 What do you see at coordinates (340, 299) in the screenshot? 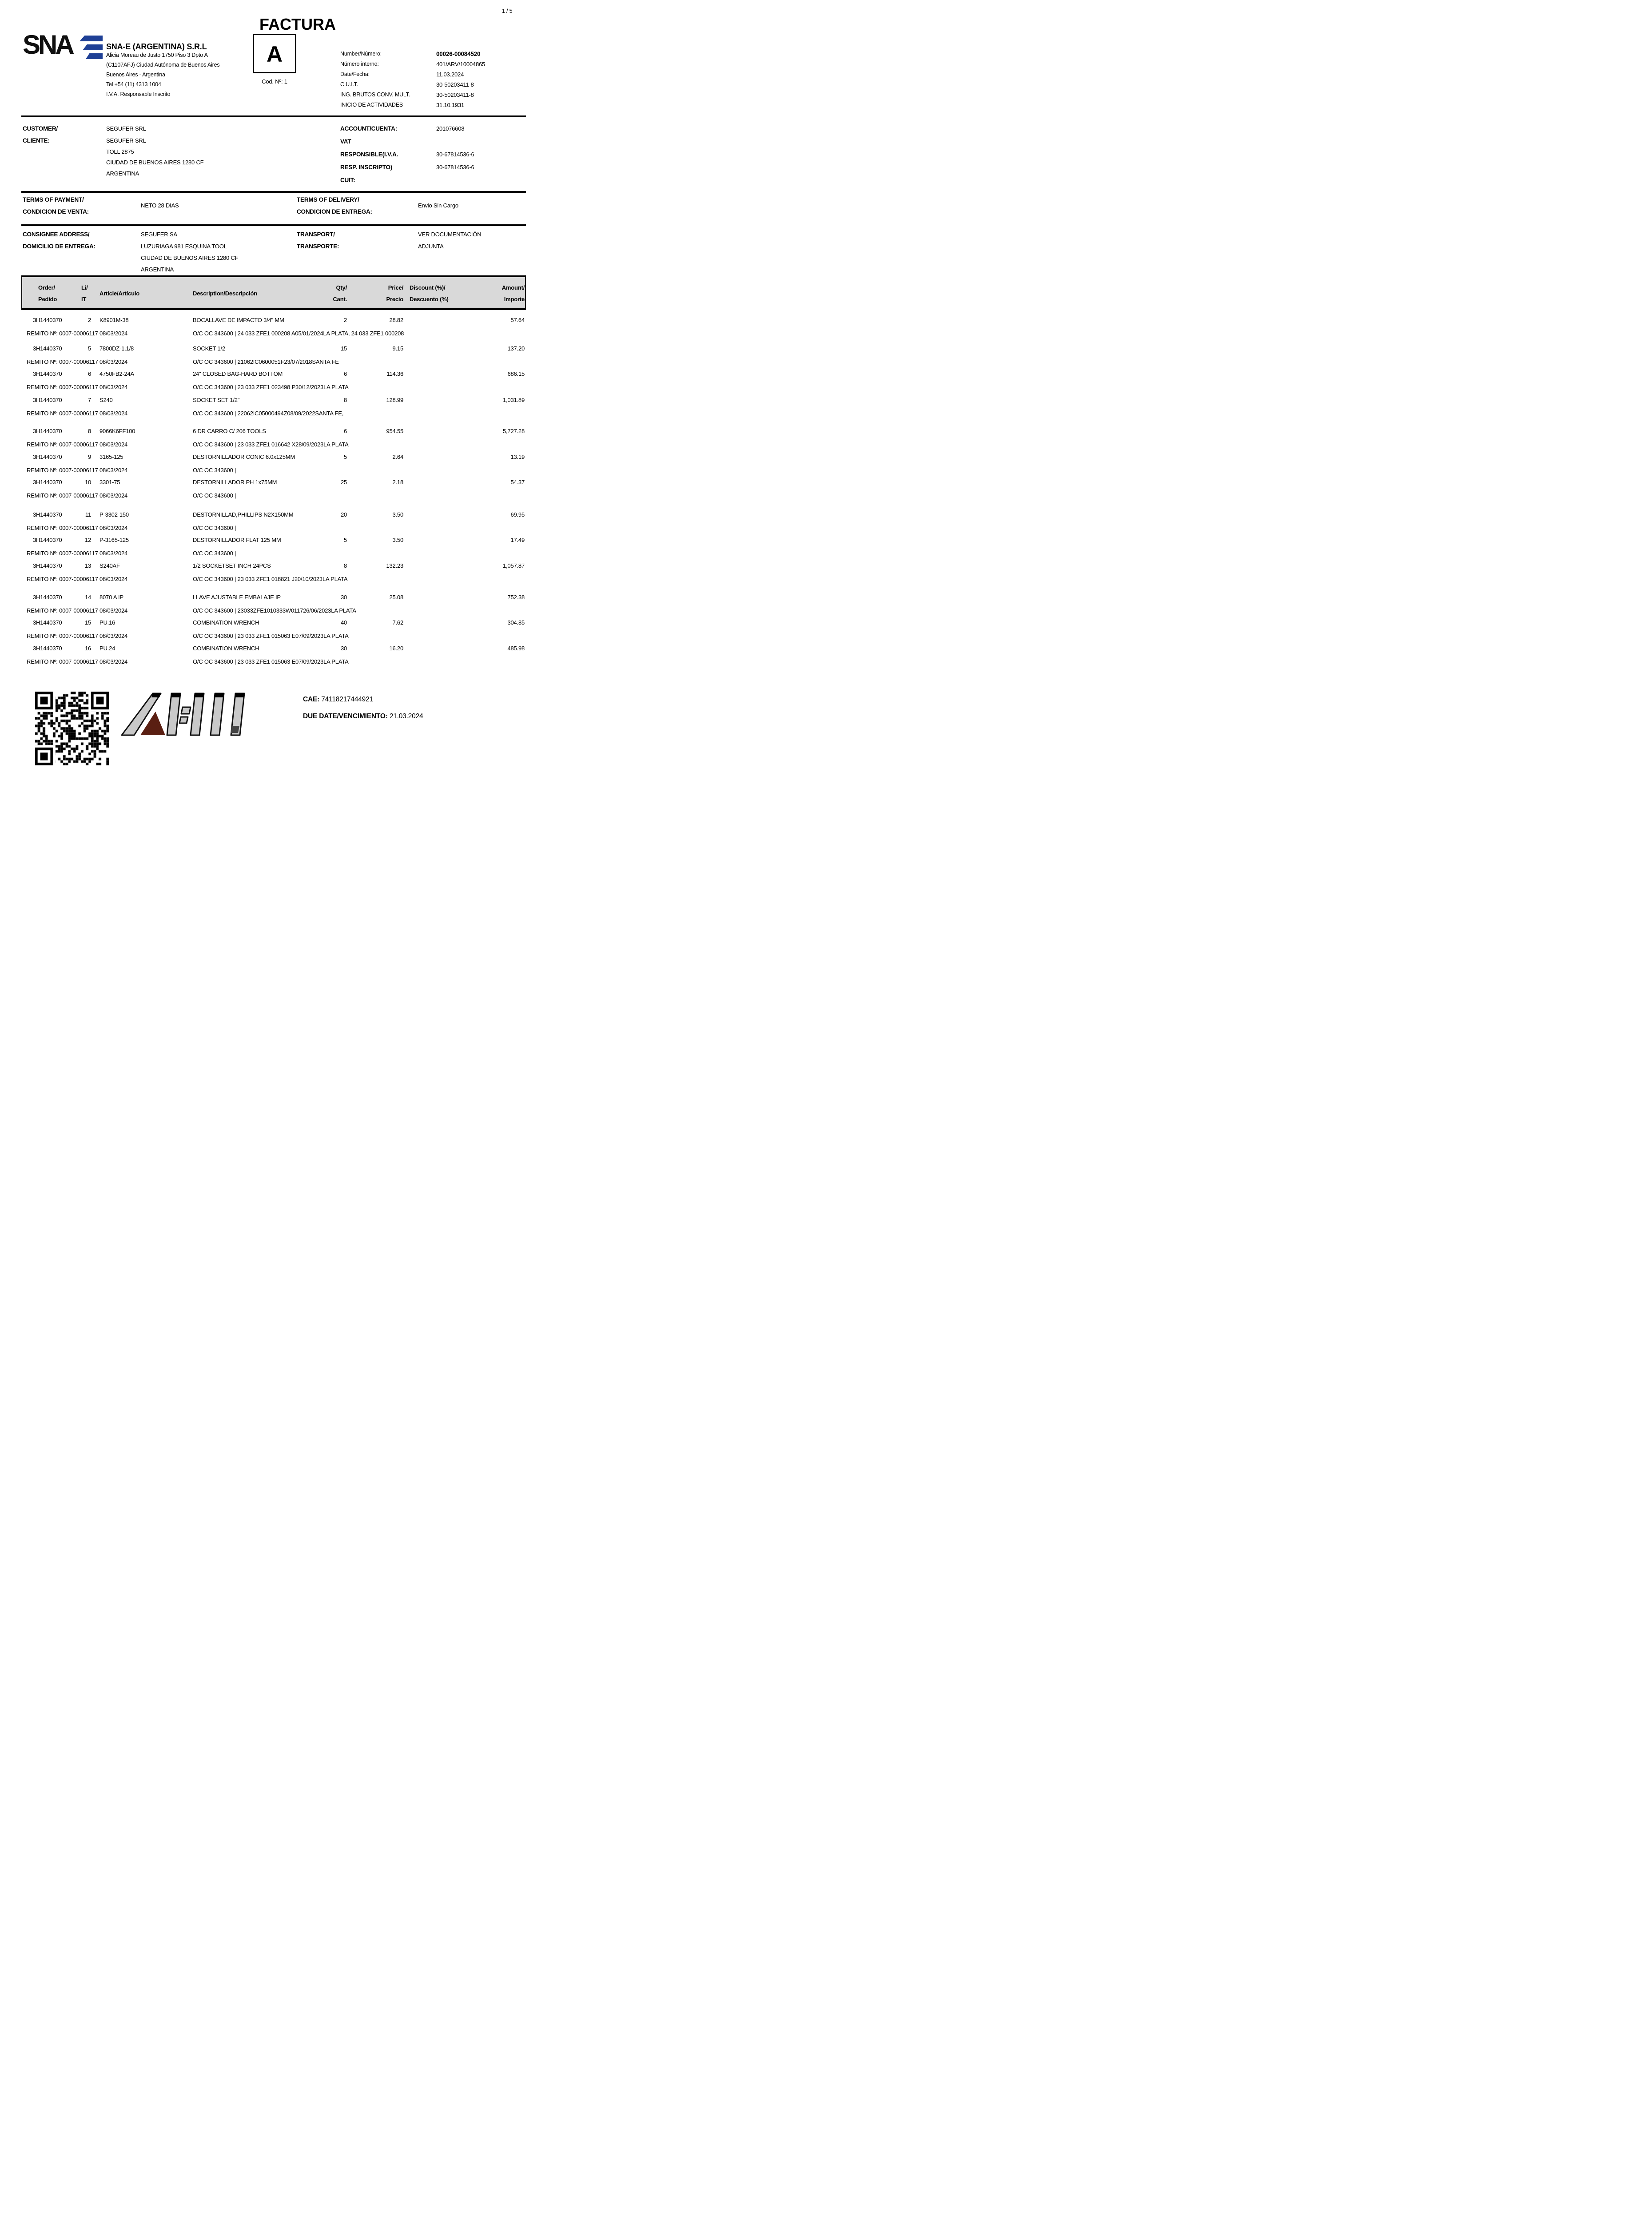
I see `col-header-qty: Cant.` at bounding box center [340, 299].